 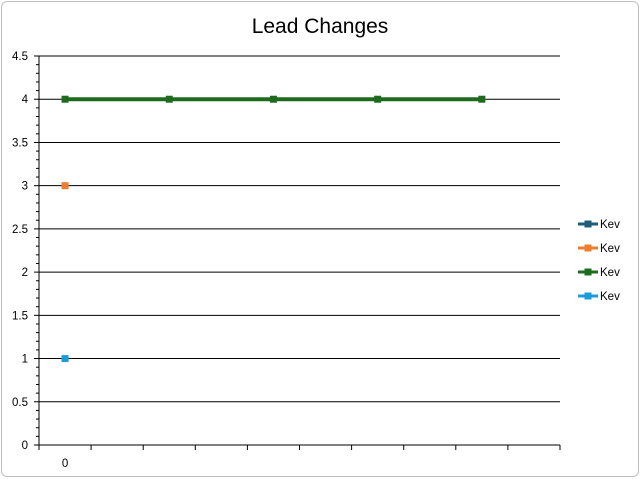 What do you see at coordinates (25, 100) in the screenshot?
I see `y-tick-label: 4` at bounding box center [25, 100].